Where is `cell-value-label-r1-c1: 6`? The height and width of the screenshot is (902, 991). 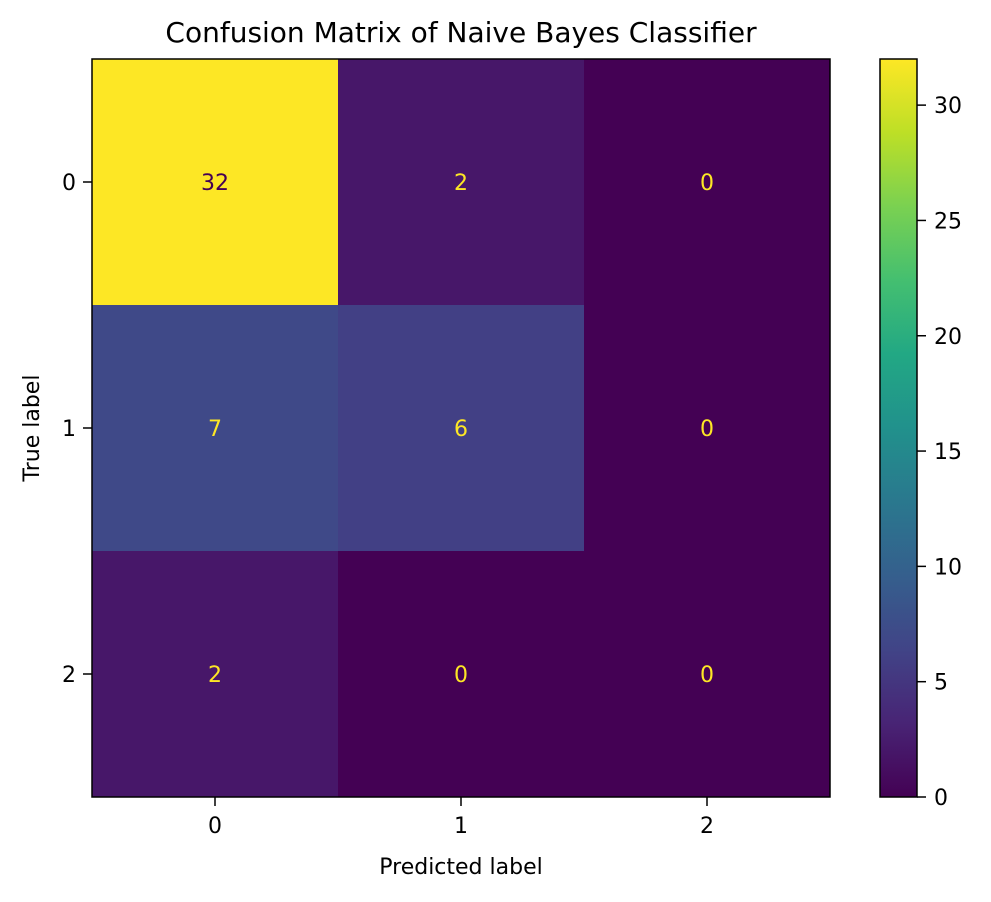 cell-value-label-r1-c1: 6 is located at coordinates (461, 429).